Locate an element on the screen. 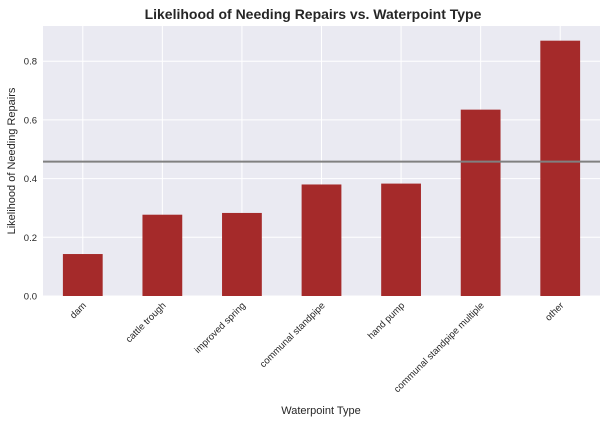 The height and width of the screenshot is (422, 607). bar-cattle-trough is located at coordinates (162, 255).